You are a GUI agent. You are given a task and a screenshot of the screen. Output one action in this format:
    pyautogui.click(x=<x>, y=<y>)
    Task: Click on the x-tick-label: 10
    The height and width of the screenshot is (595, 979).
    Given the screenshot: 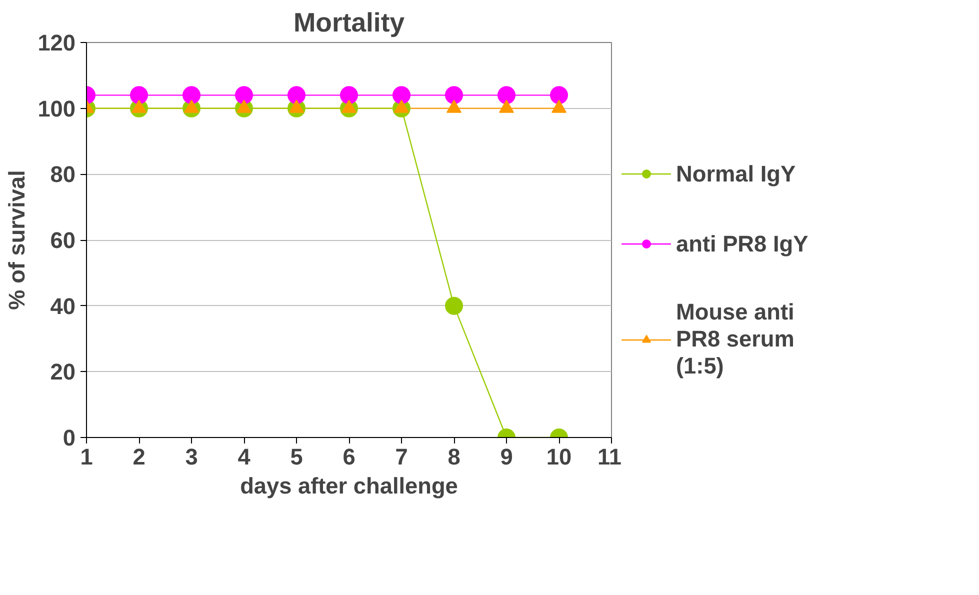 What is the action you would take?
    pyautogui.click(x=559, y=457)
    